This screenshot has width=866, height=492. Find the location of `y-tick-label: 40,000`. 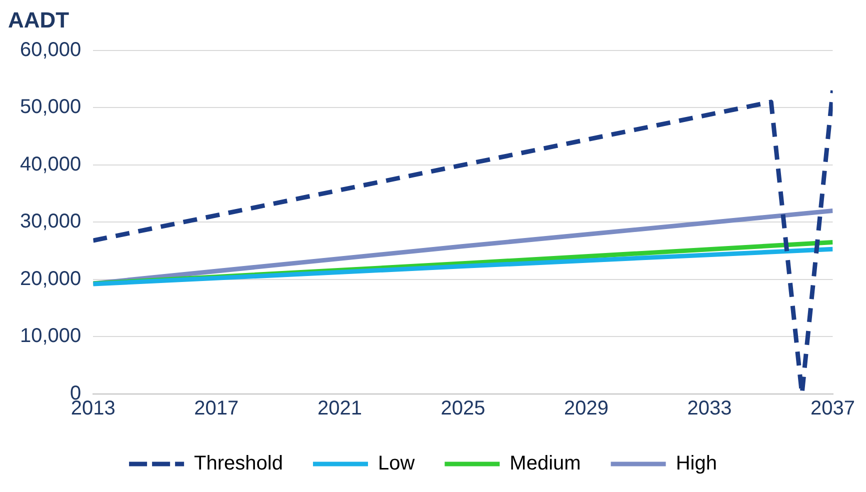

y-tick-label: 40,000 is located at coordinates (51, 164).